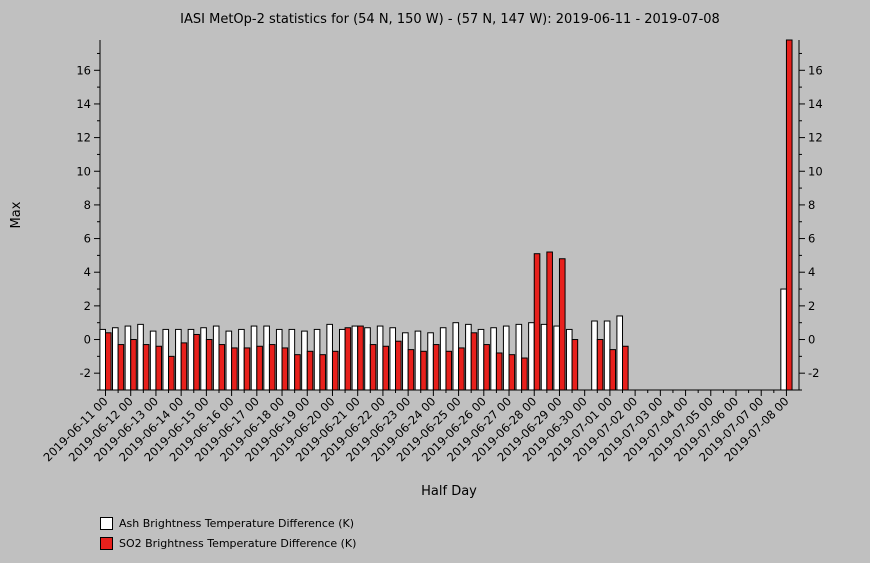 The height and width of the screenshot is (563, 870). What do you see at coordinates (811, 306) in the screenshot?
I see `y-tick-label-right: 2` at bounding box center [811, 306].